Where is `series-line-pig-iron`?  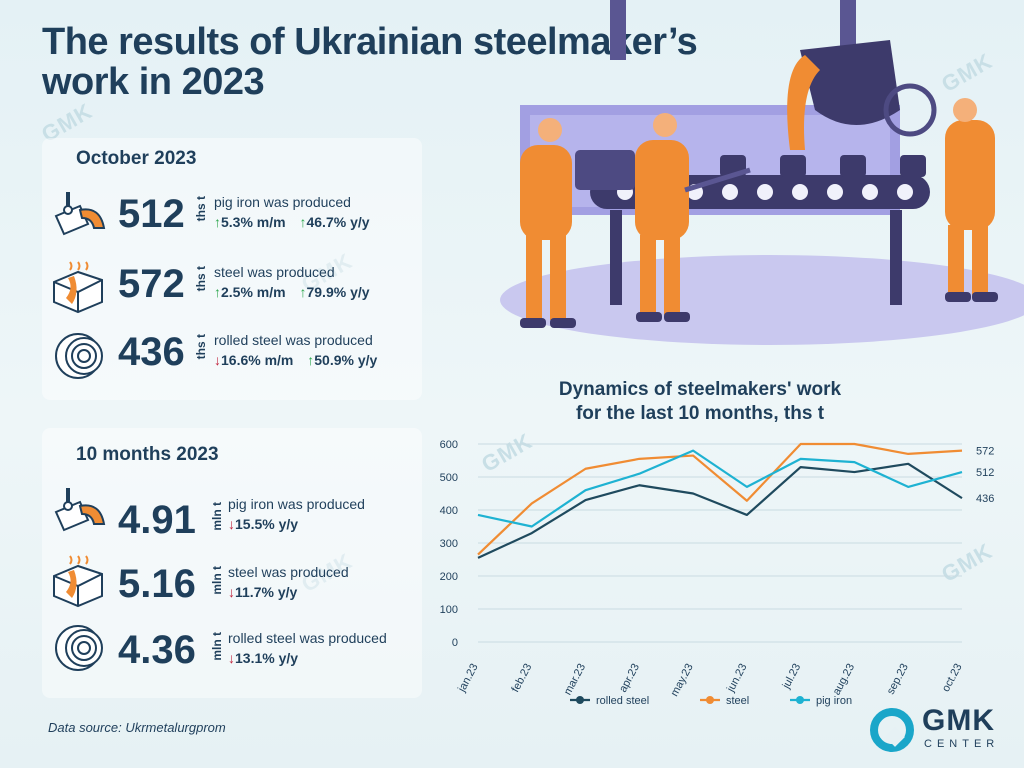 series-line-pig-iron is located at coordinates (720, 488).